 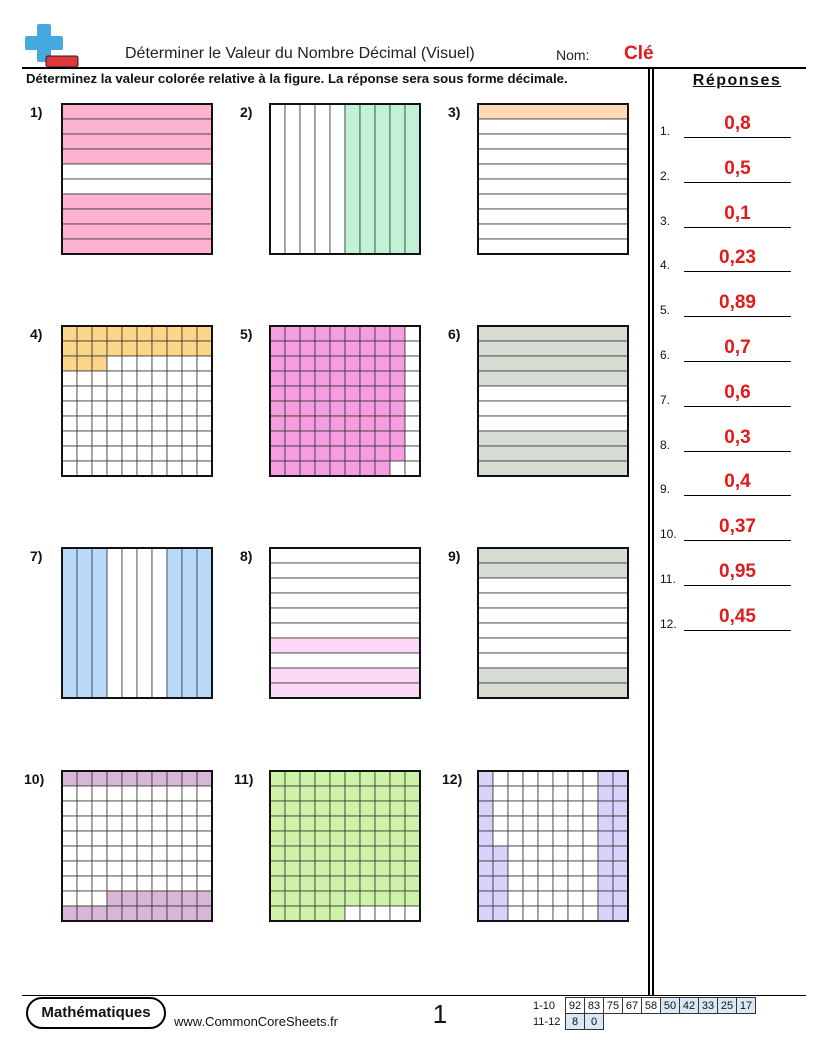 I want to click on answer-value: 0,1, so click(x=737, y=213).